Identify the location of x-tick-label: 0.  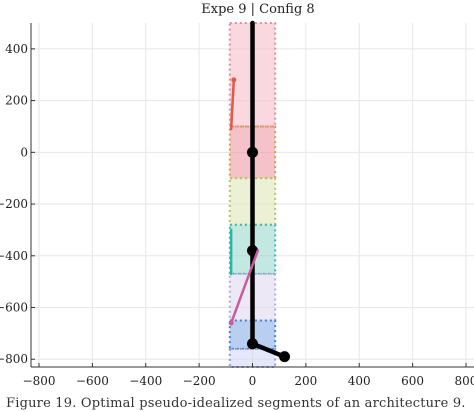
(253, 381).